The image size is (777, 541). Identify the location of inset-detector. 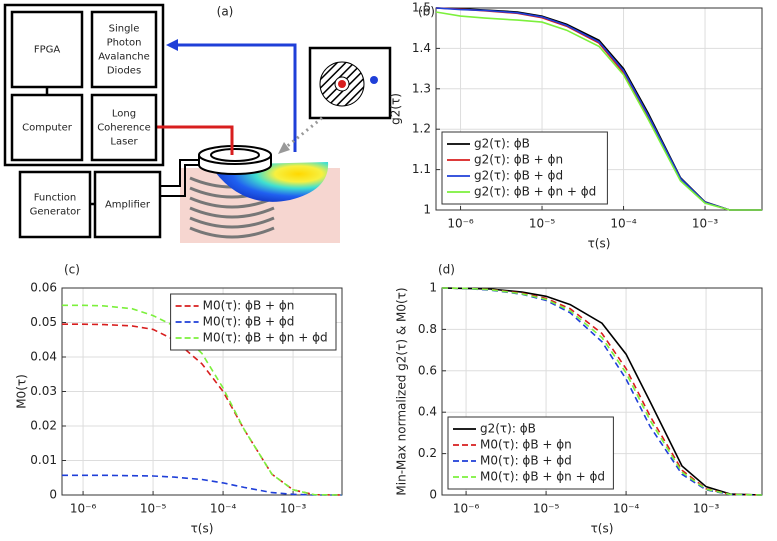
(374, 80).